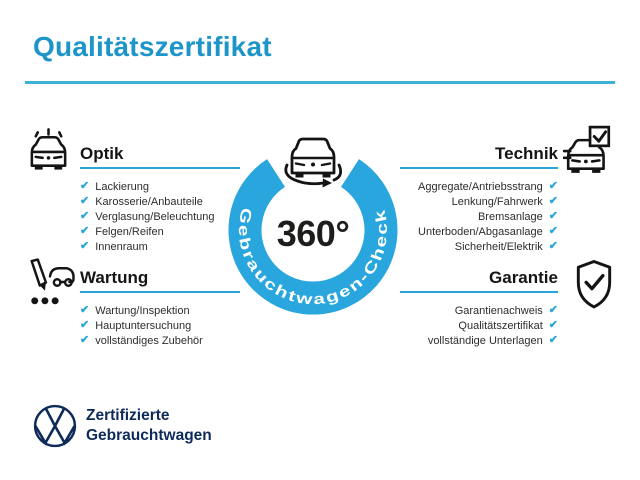 This screenshot has height=480, width=640. Describe the element at coordinates (114, 277) in the screenshot. I see `section-heading: Wartung` at that location.